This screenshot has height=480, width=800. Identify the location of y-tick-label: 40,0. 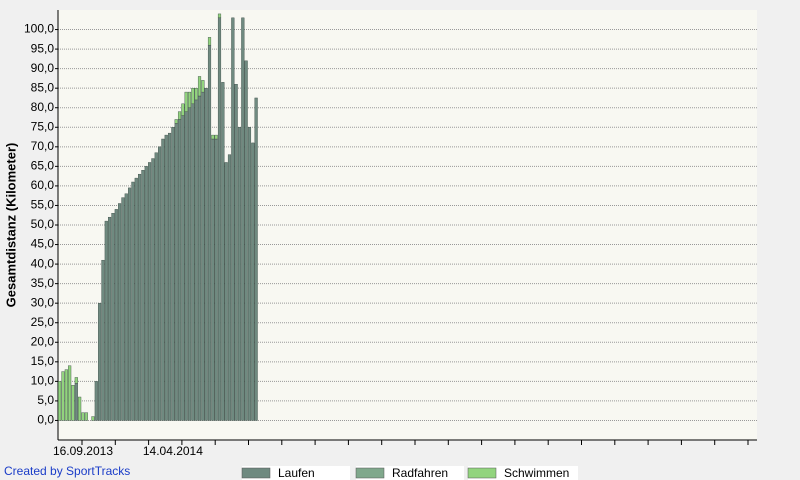
(43, 263).